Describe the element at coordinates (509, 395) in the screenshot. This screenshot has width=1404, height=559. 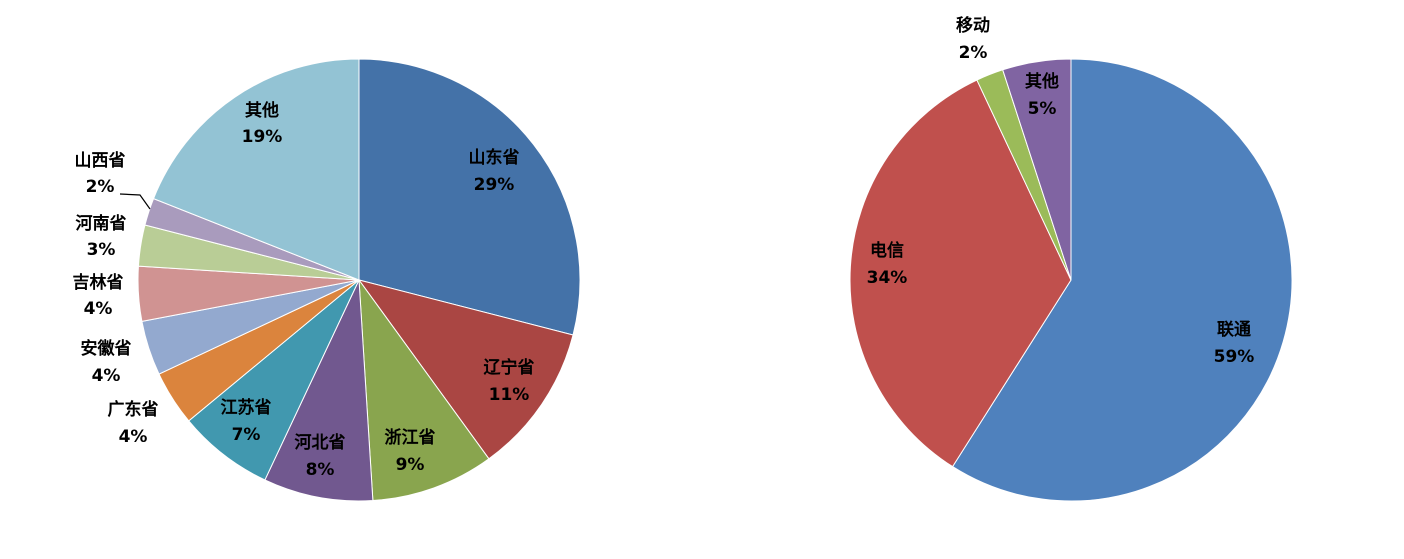
I see `slice-percent-label: 11%` at that location.